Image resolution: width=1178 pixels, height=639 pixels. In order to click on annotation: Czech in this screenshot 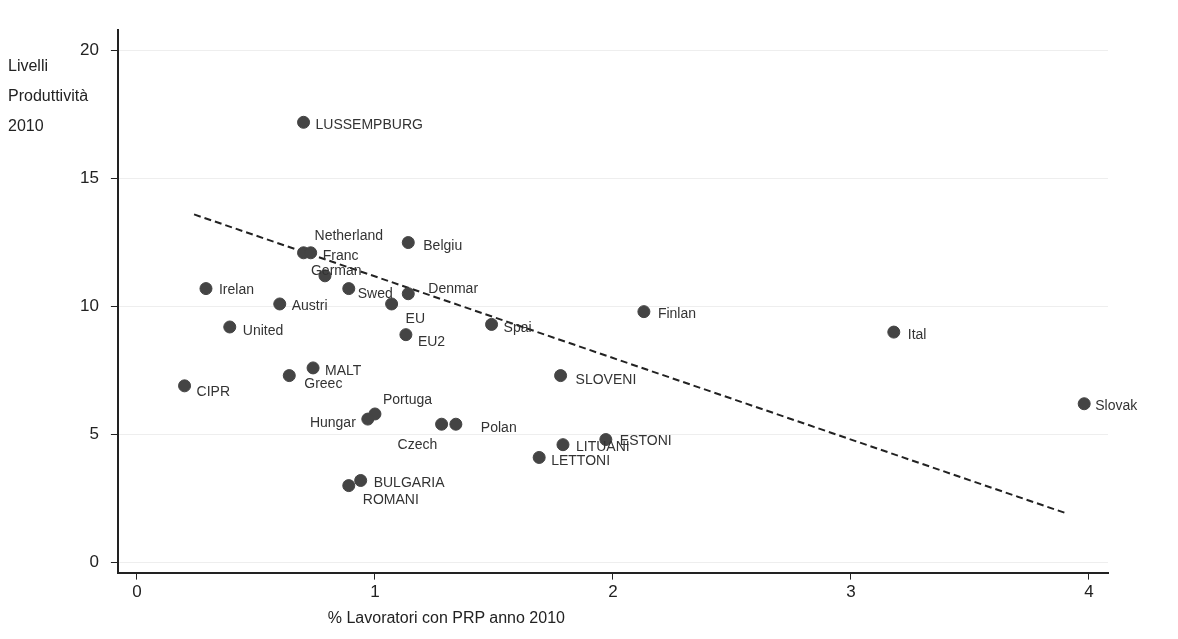, I will do `click(417, 444)`.